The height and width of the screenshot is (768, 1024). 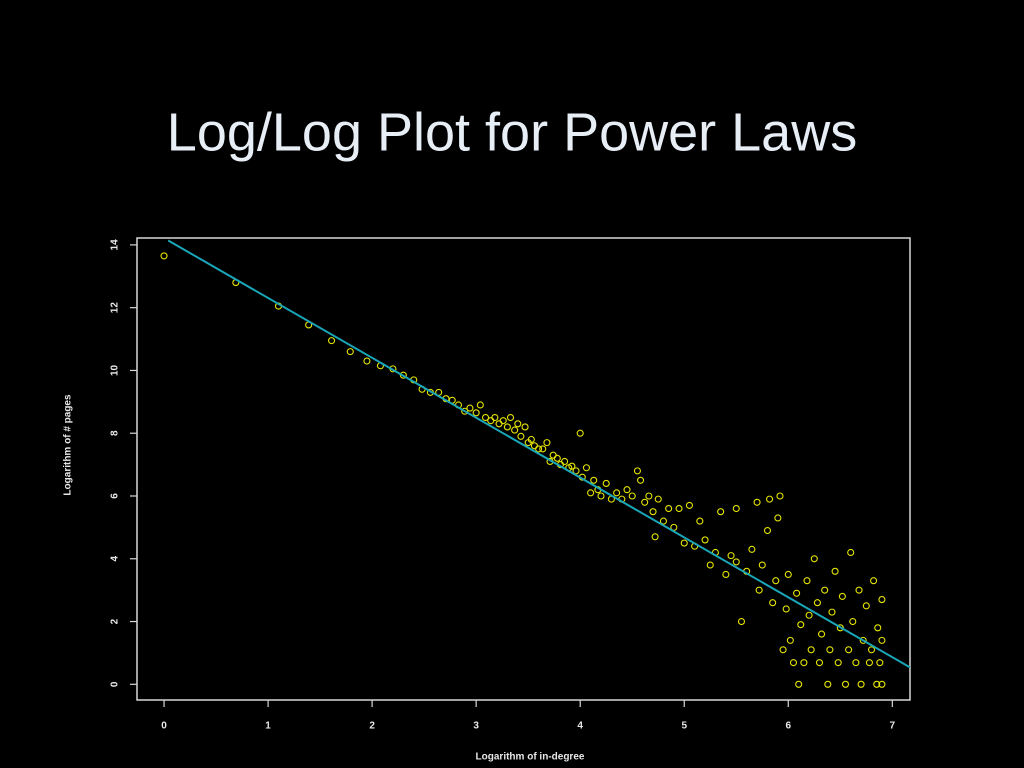 I want to click on x-axis-title: Logarithm of in-degree, so click(x=530, y=757).